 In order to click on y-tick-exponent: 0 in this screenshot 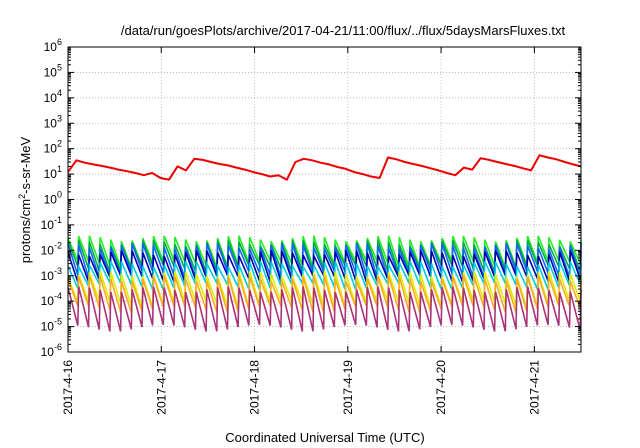, I will do `click(59, 195)`.